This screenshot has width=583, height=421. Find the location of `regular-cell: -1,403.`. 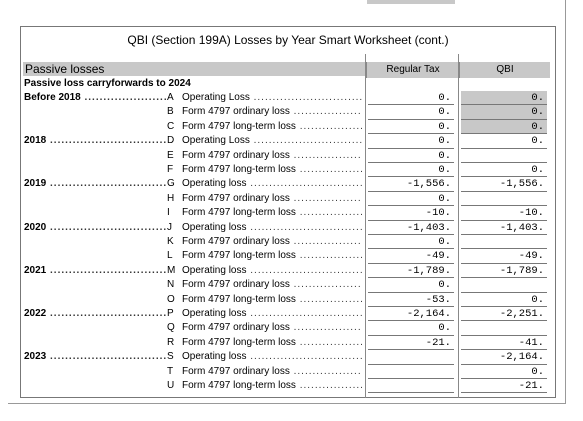

regular-cell: -1,403. is located at coordinates (411, 228).